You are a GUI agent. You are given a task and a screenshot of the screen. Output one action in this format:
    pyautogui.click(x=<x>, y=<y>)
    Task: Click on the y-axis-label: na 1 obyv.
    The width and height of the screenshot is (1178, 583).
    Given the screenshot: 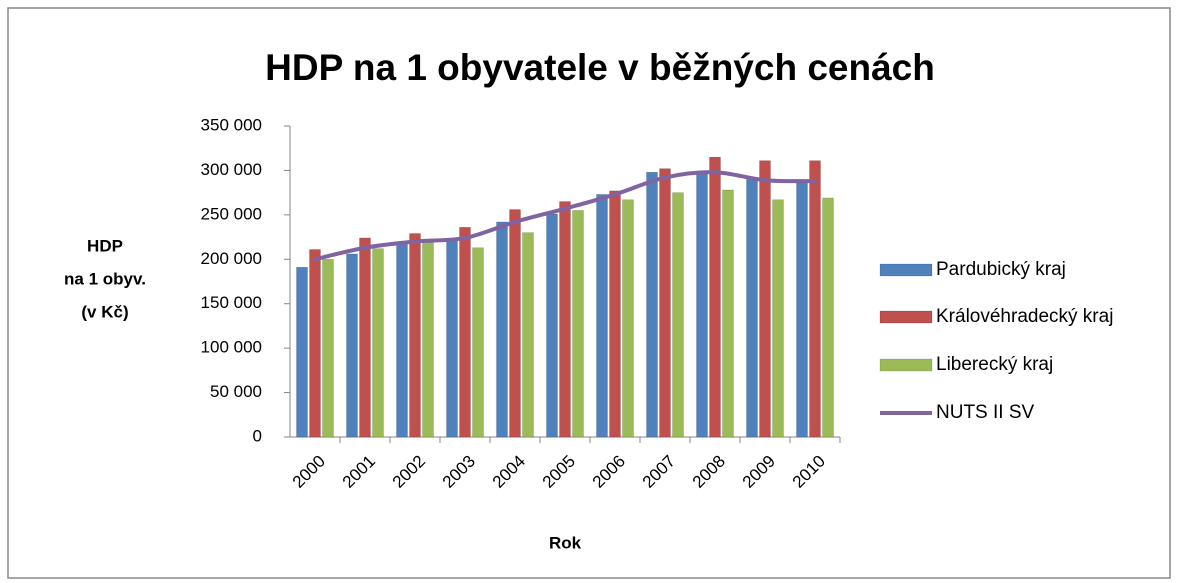 What is the action you would take?
    pyautogui.click(x=105, y=278)
    